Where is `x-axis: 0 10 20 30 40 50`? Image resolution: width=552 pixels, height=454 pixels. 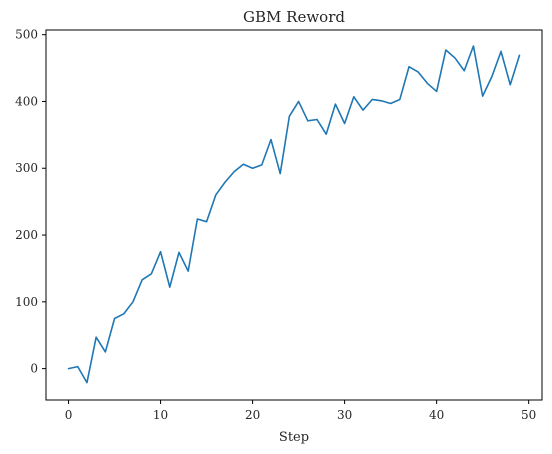 x-axis: 0 10 20 30 40 50 is located at coordinates (300, 411).